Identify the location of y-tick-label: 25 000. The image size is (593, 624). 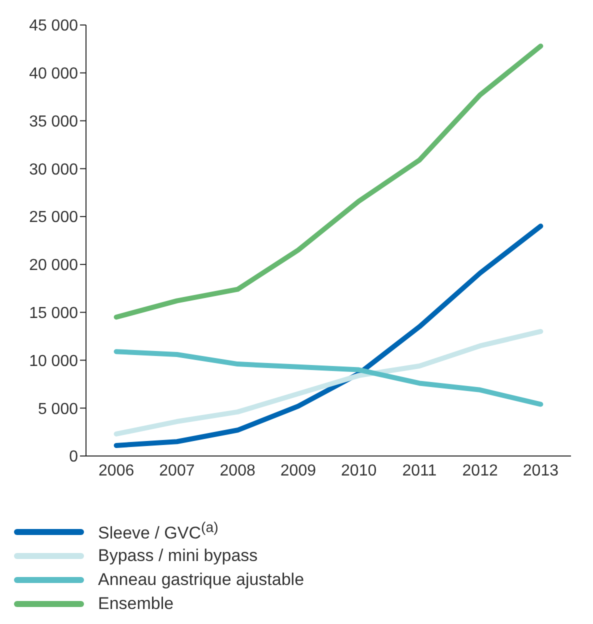
(53, 217).